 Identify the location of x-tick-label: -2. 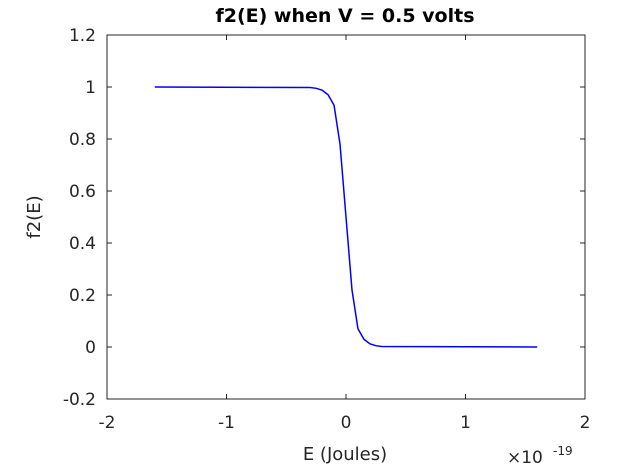
(107, 423).